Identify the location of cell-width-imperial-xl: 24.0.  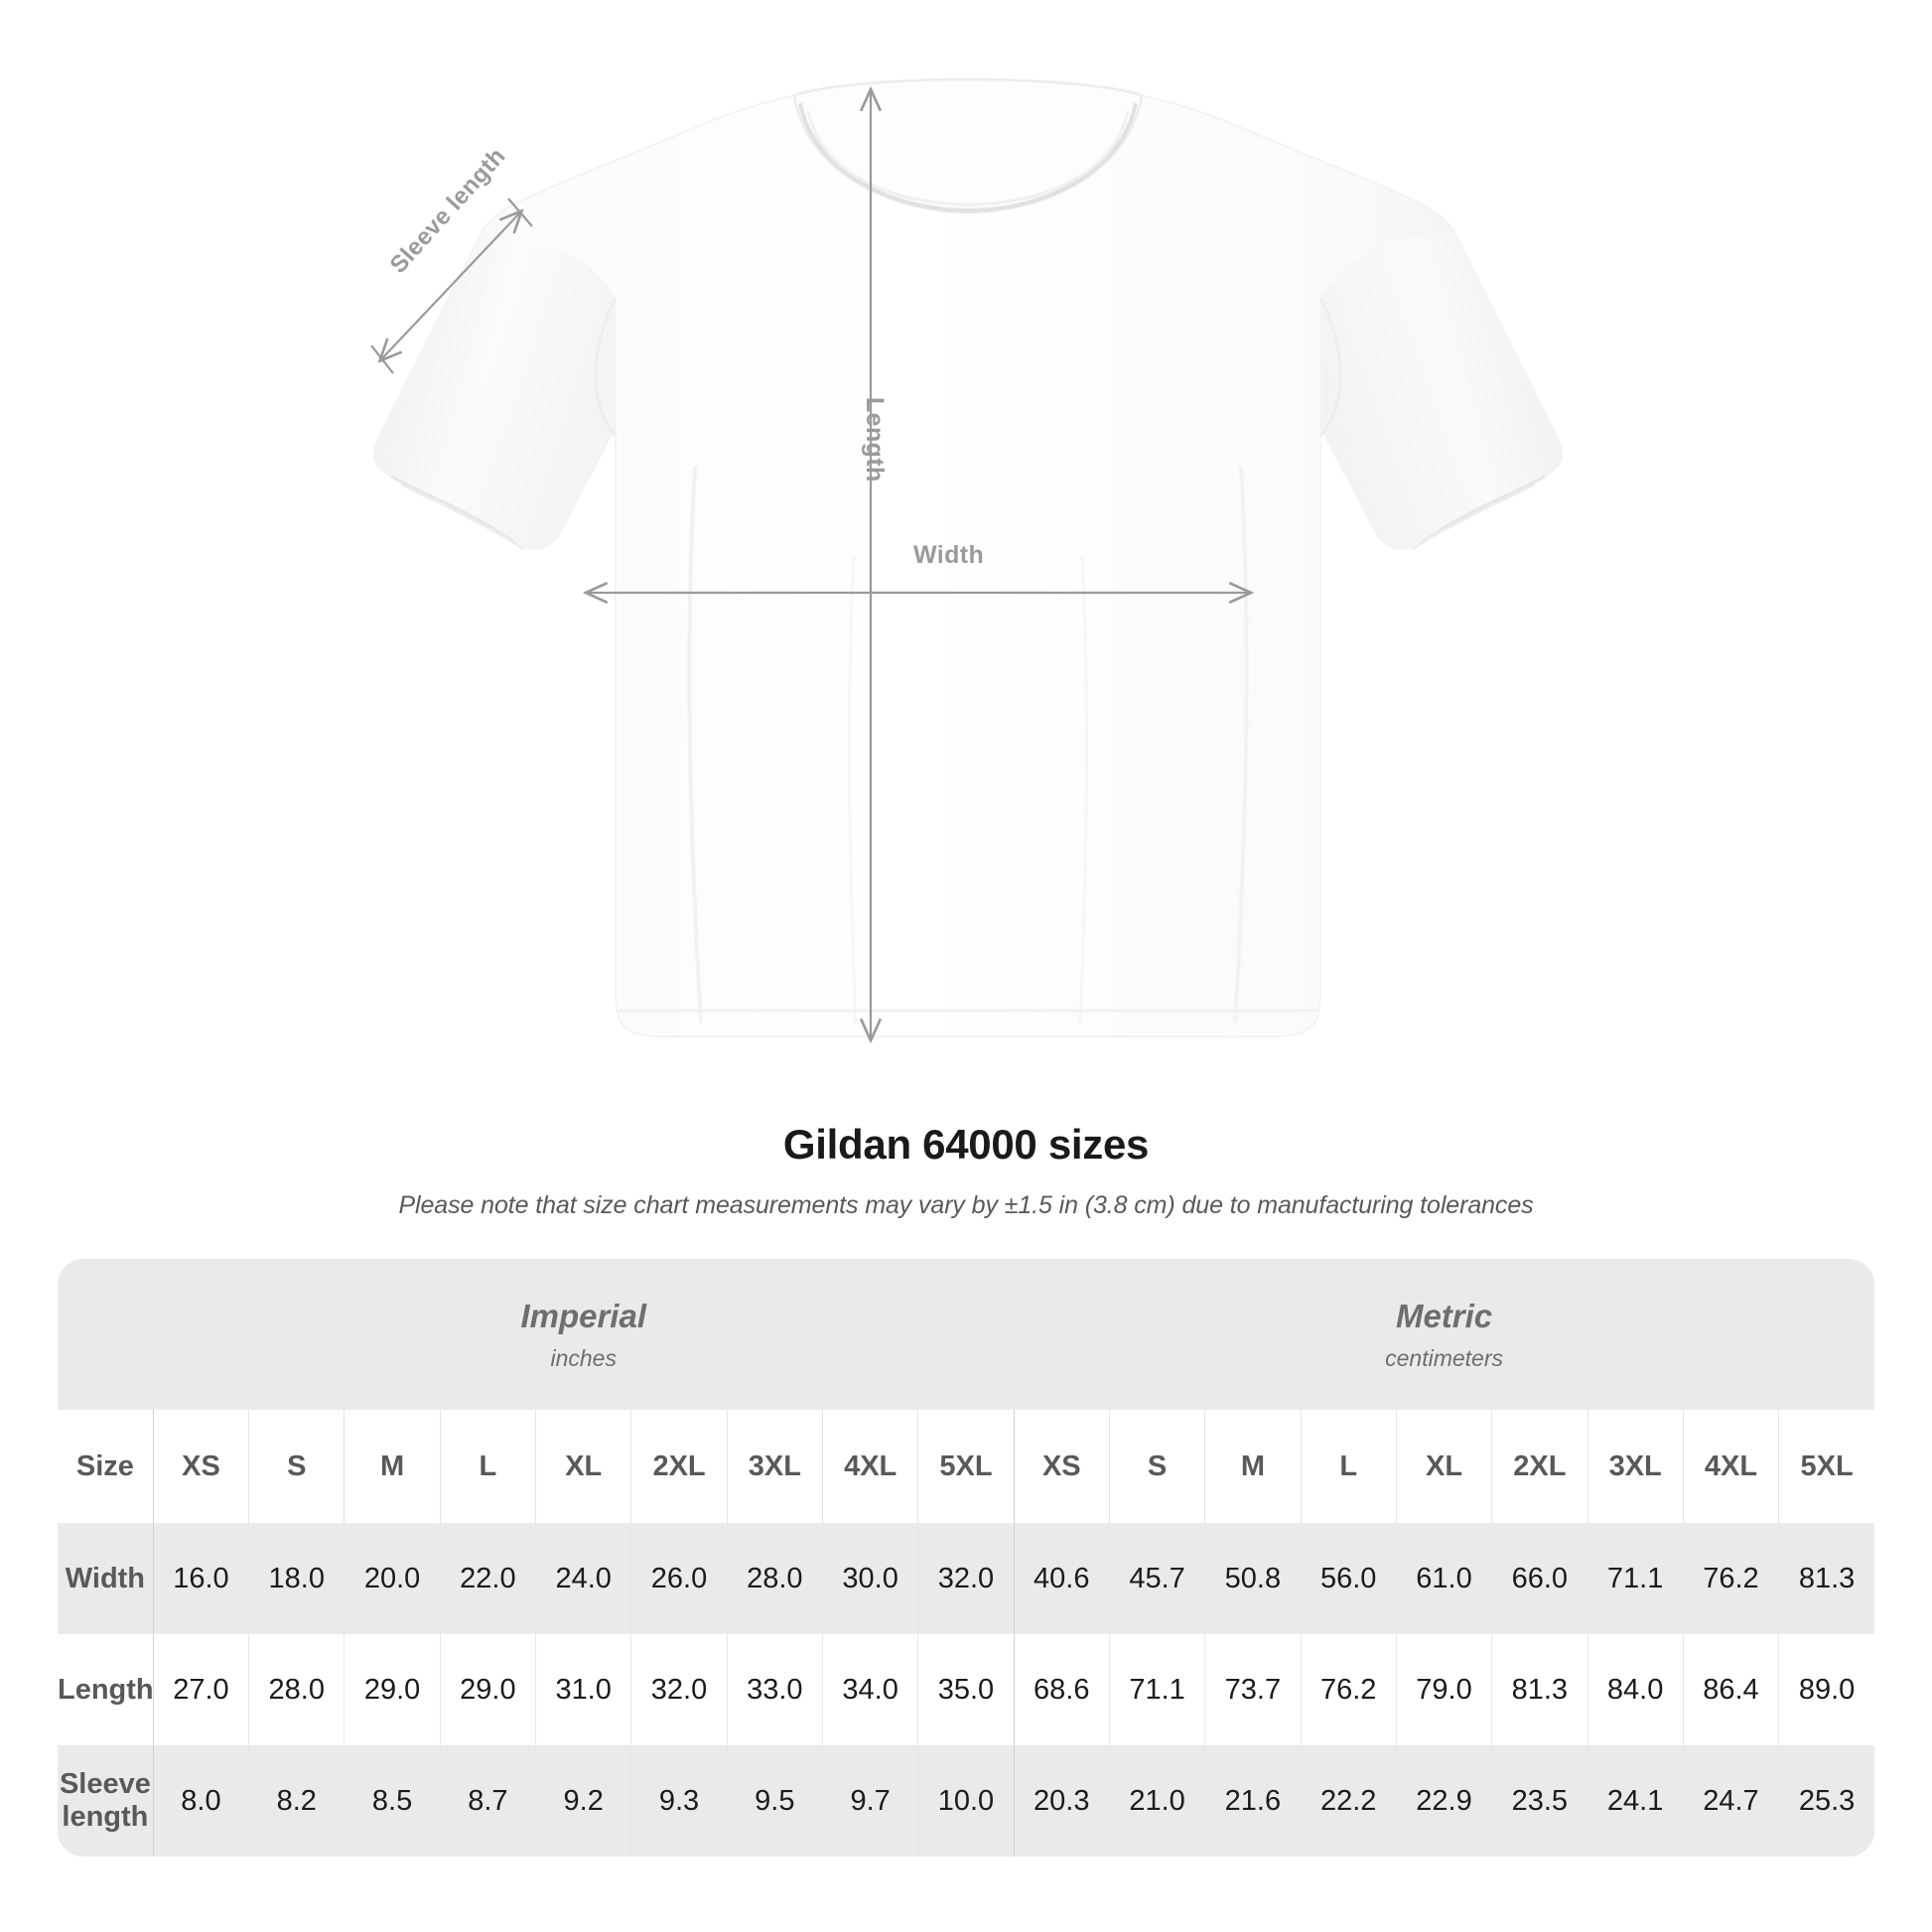
(583, 1579).